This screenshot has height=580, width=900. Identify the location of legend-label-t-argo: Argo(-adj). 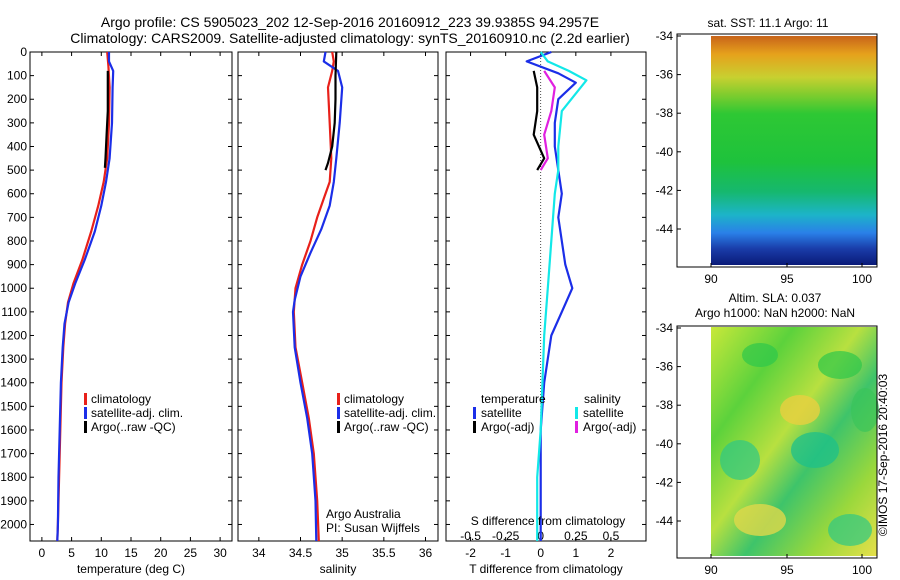
(507, 427).